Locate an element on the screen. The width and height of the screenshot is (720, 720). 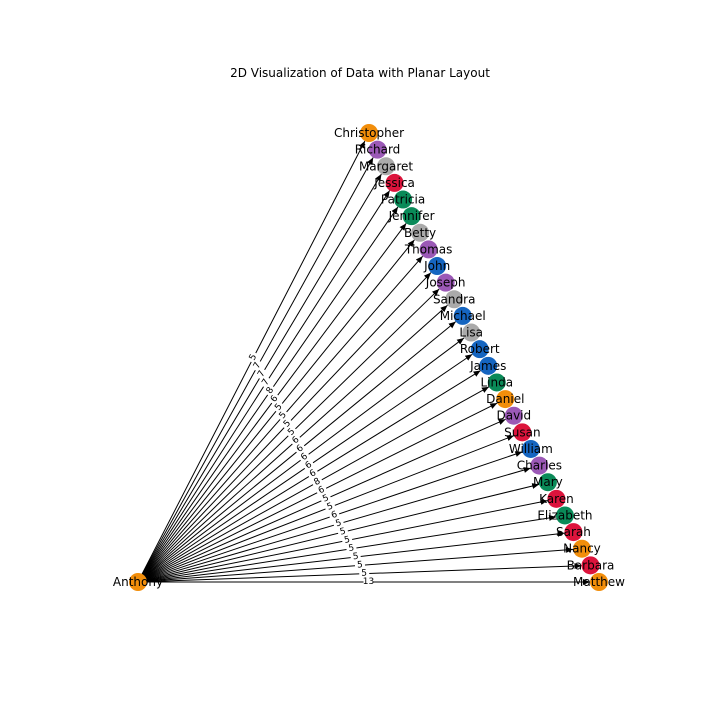
node-patricia is located at coordinates (403, 199).